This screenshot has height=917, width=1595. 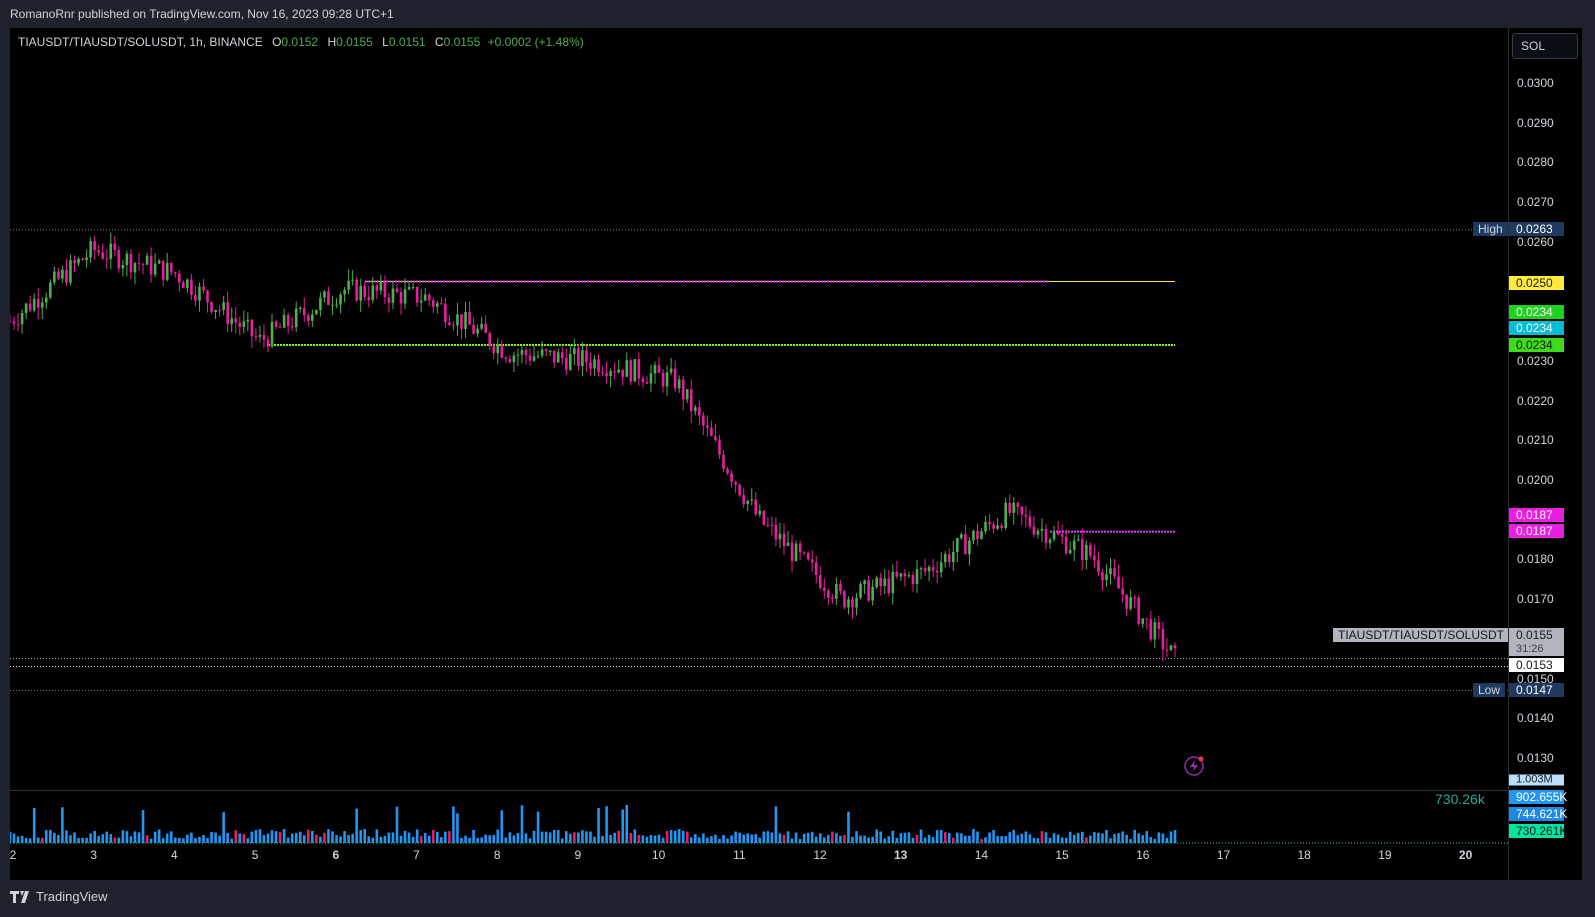 What do you see at coordinates (1545, 46) in the screenshot?
I see `currency-select-button: SOL` at bounding box center [1545, 46].